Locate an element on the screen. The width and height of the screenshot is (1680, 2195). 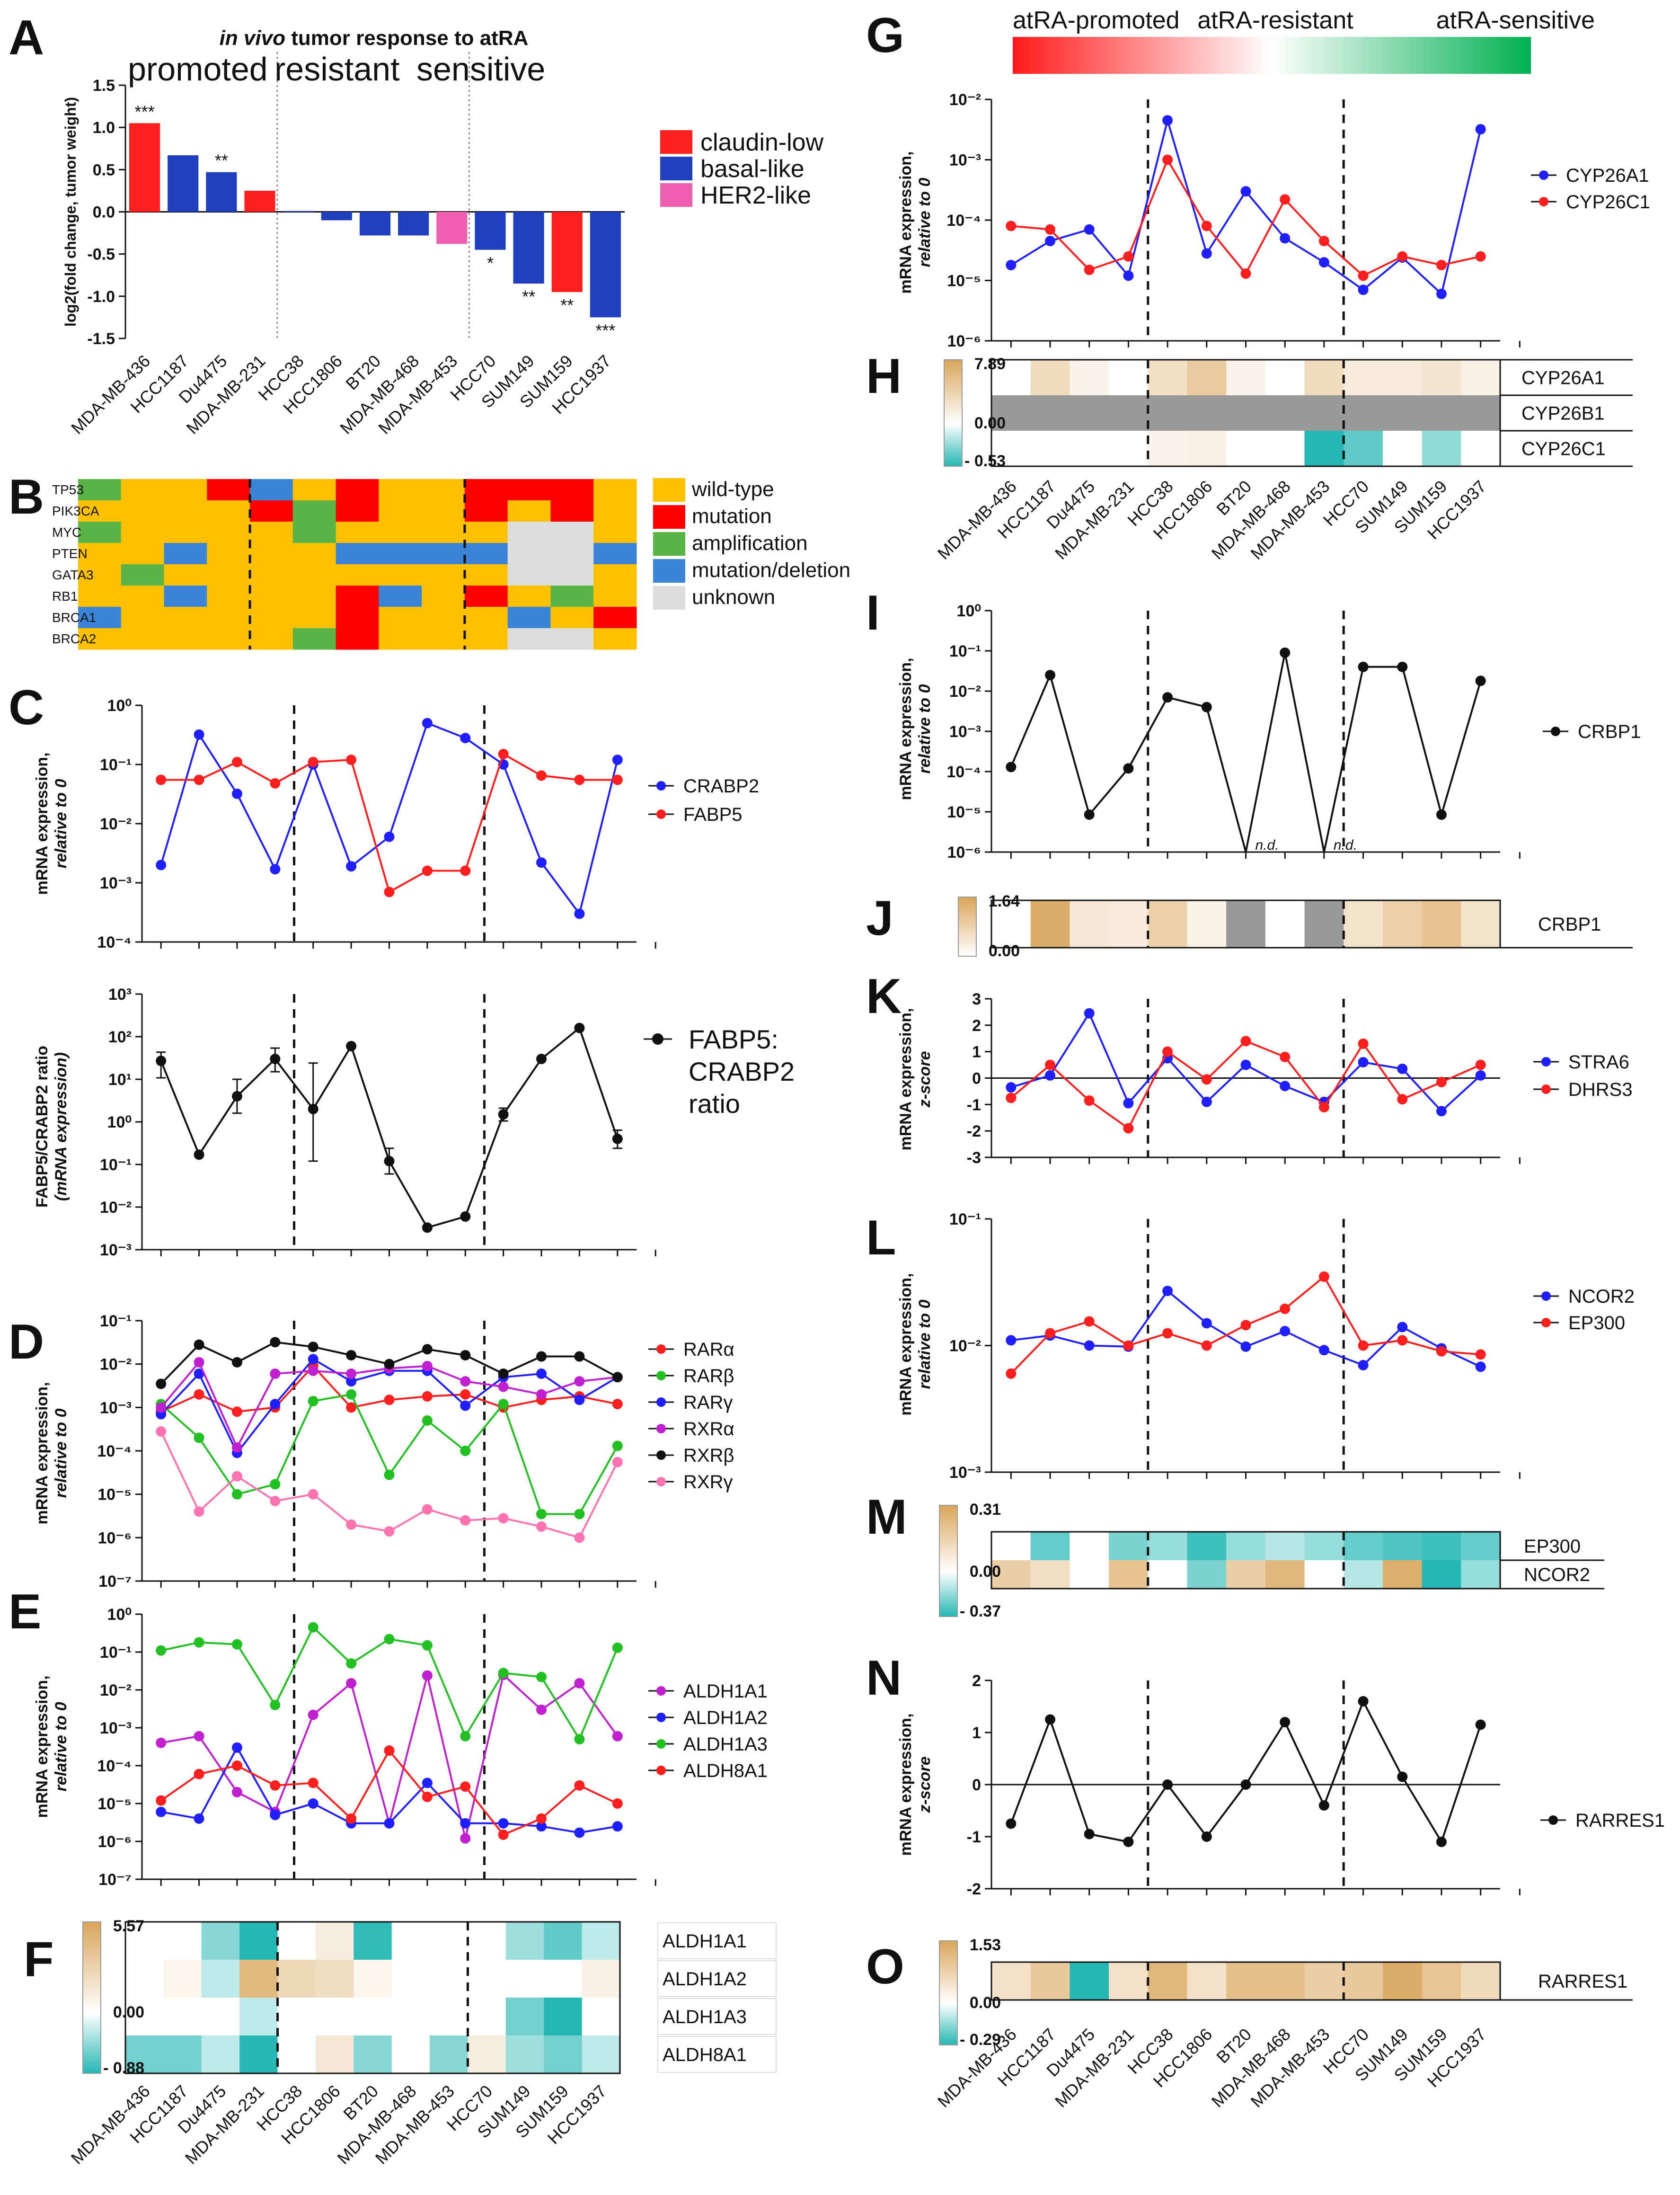
y-tick-label: 10⁻¹ is located at coordinates (116, 1321).